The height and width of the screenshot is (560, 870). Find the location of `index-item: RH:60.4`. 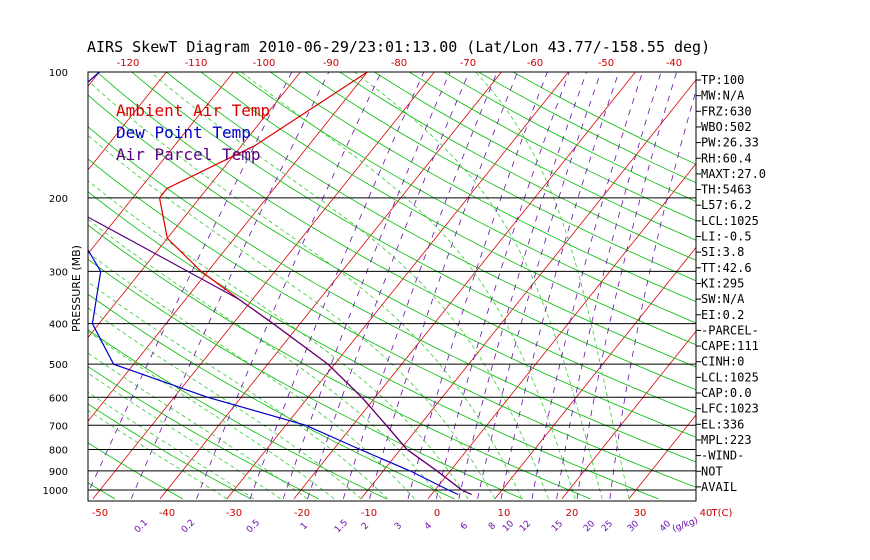

index-item: RH:60.4 is located at coordinates (726, 158).